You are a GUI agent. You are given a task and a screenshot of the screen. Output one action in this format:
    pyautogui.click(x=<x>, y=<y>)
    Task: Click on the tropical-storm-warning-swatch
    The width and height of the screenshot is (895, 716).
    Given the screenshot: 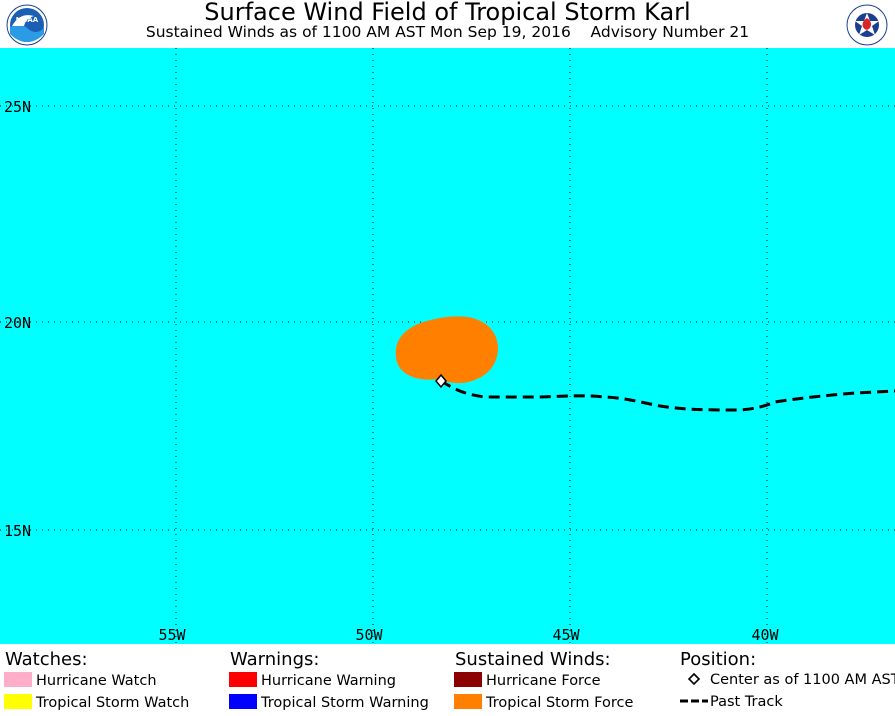 What is the action you would take?
    pyautogui.click(x=243, y=701)
    